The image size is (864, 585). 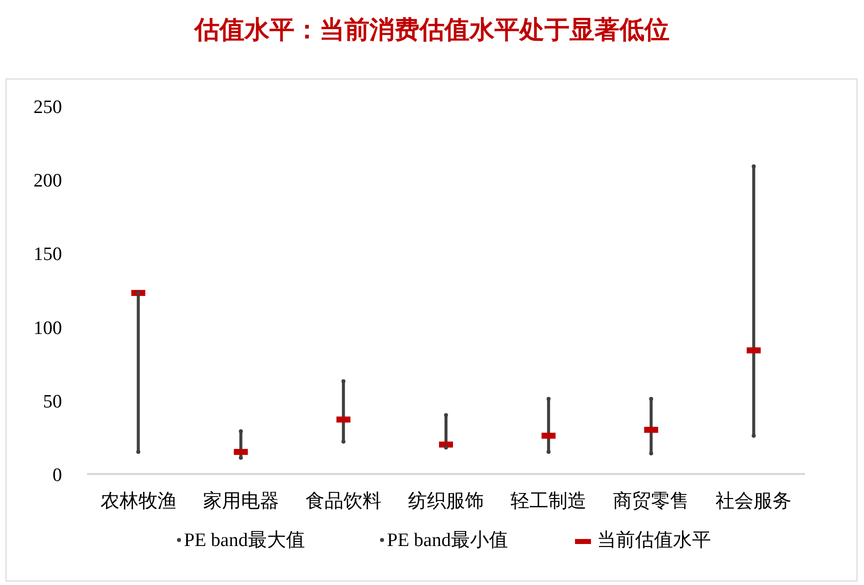 I want to click on y-tick-label: 0, so click(x=57, y=475).